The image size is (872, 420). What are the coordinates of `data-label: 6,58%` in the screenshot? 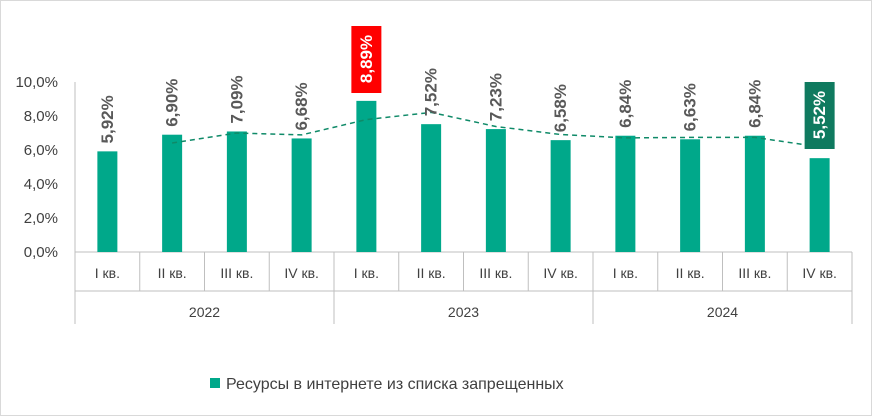 It's located at (560, 108).